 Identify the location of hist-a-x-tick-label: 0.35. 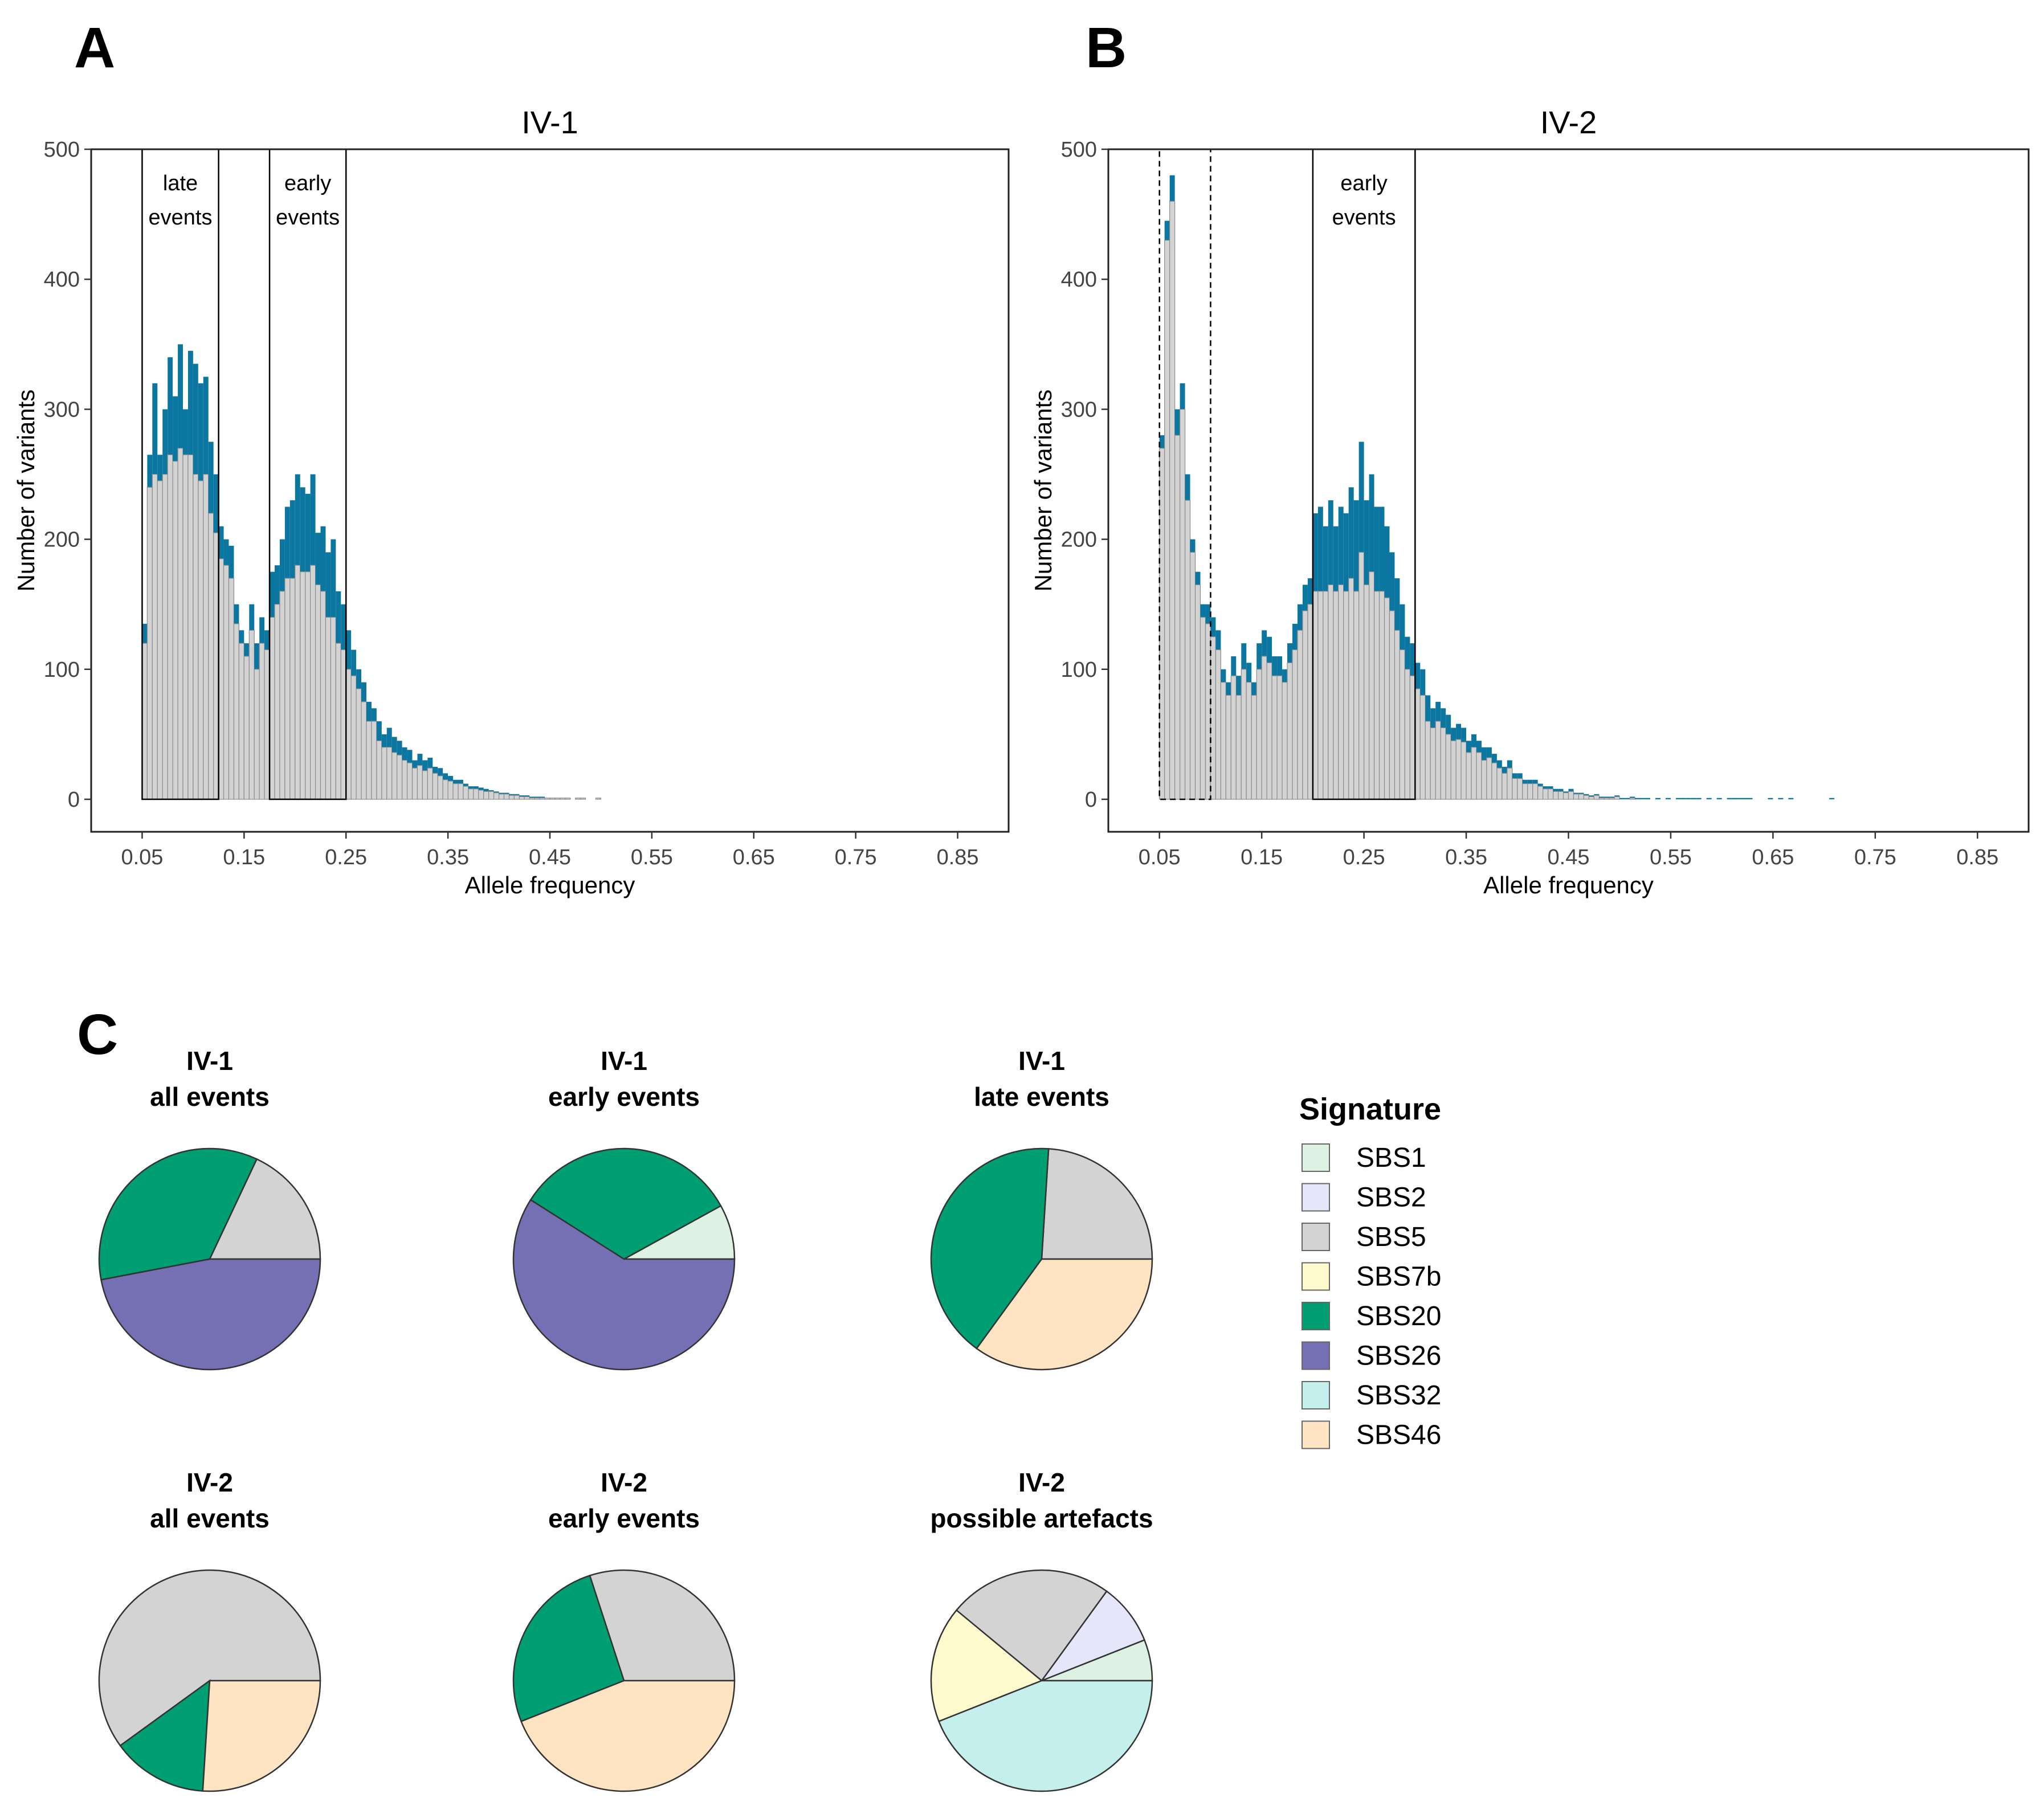
(448, 857).